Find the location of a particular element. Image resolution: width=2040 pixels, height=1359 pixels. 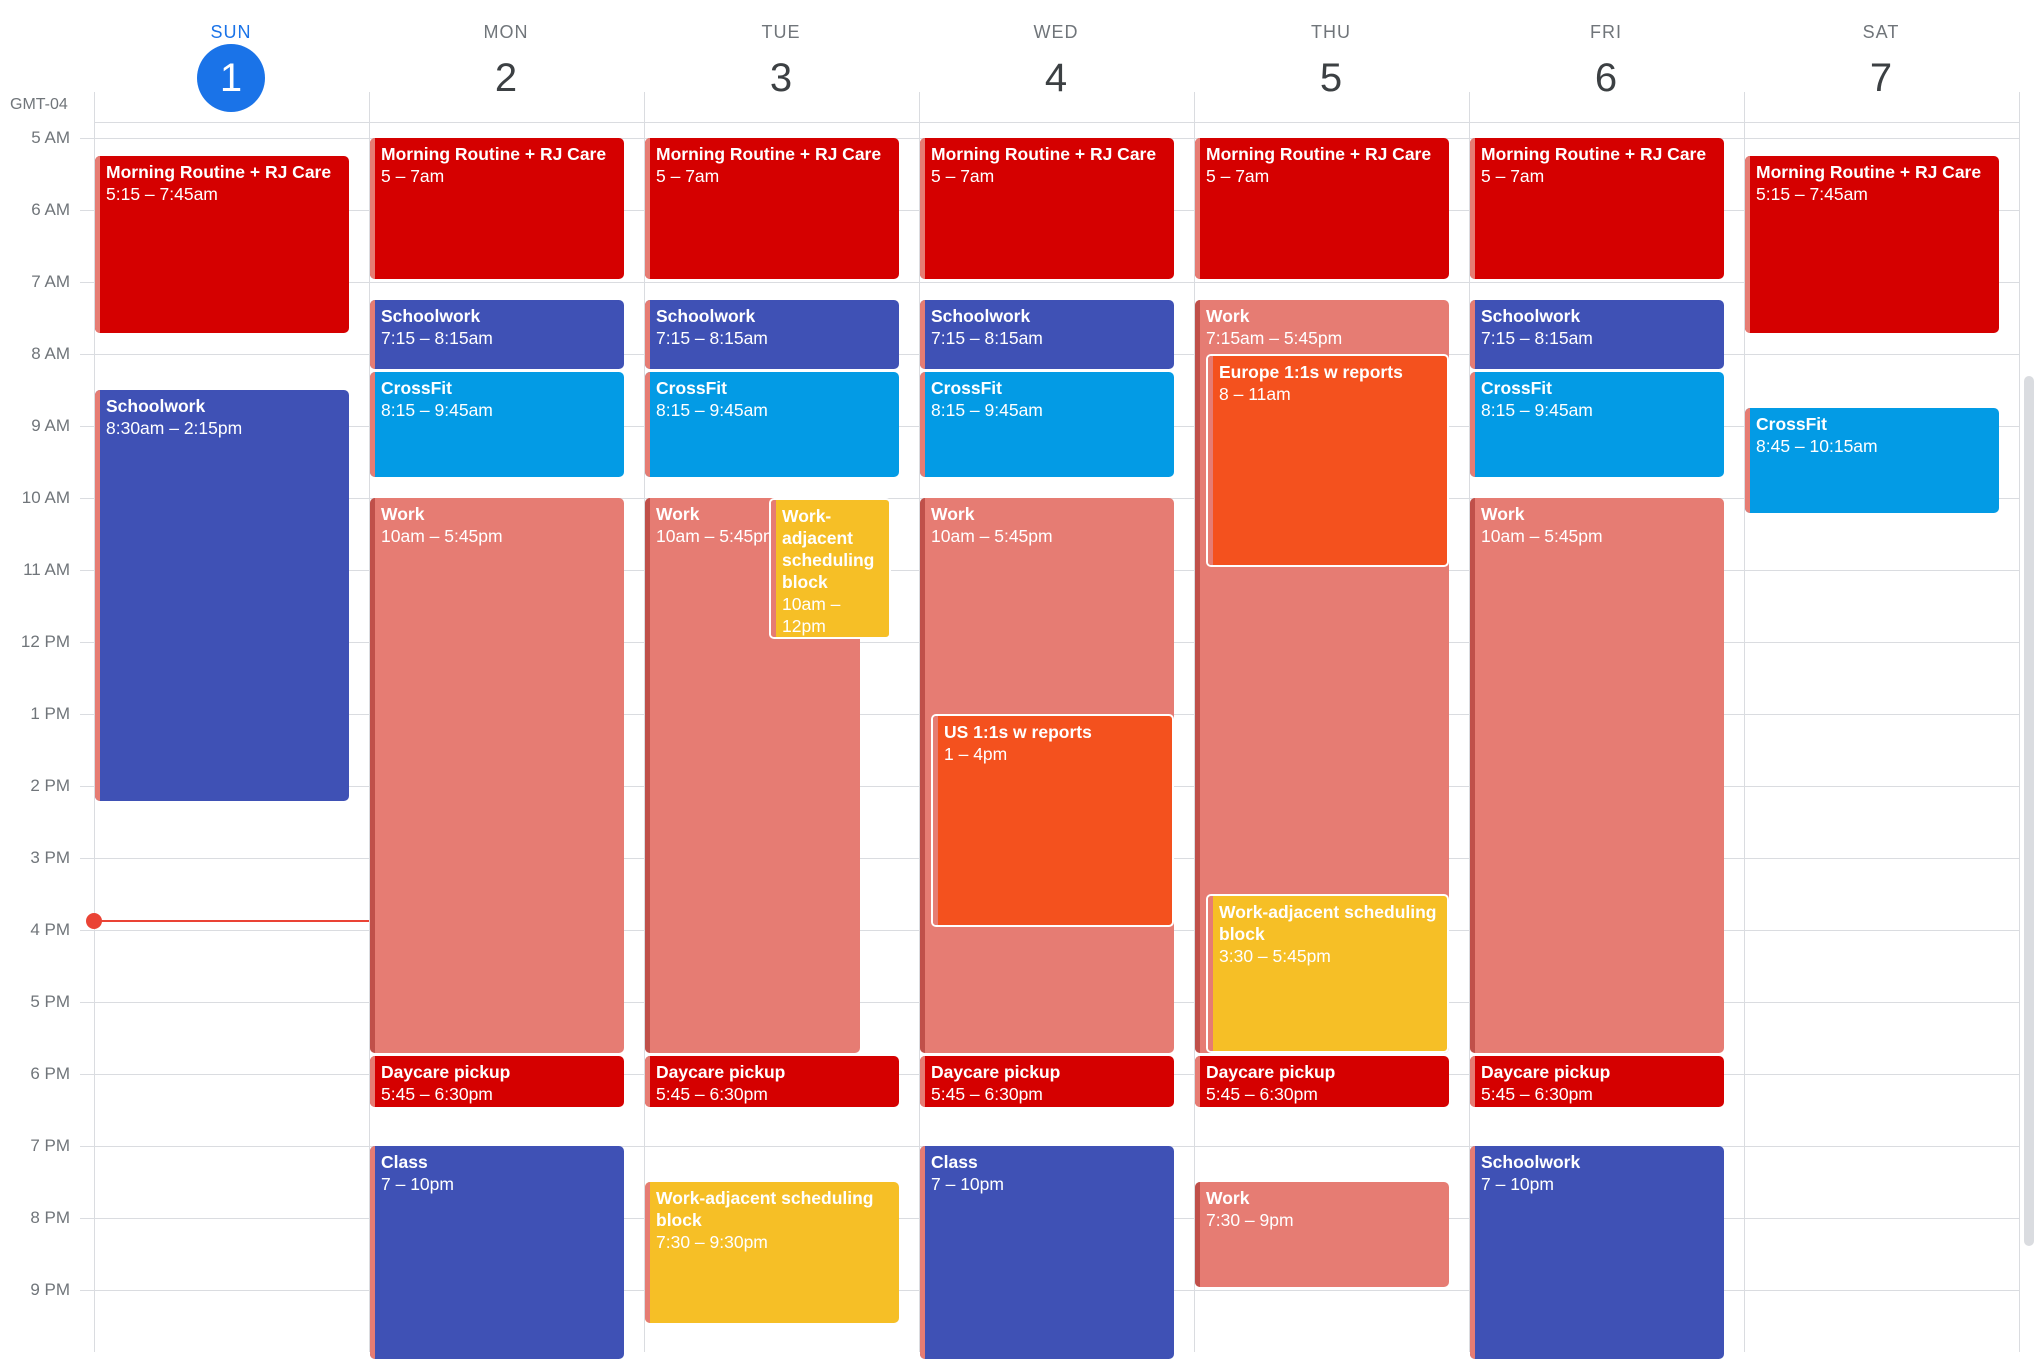

day-date-3: 3 is located at coordinates (781, 78).